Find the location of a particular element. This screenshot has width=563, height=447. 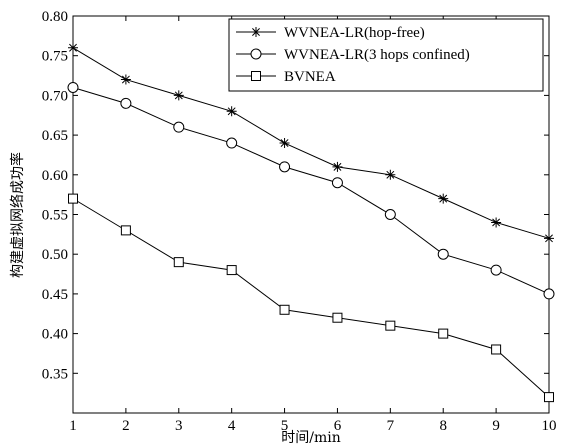

x-axis-label: 时间/min is located at coordinates (311, 438).